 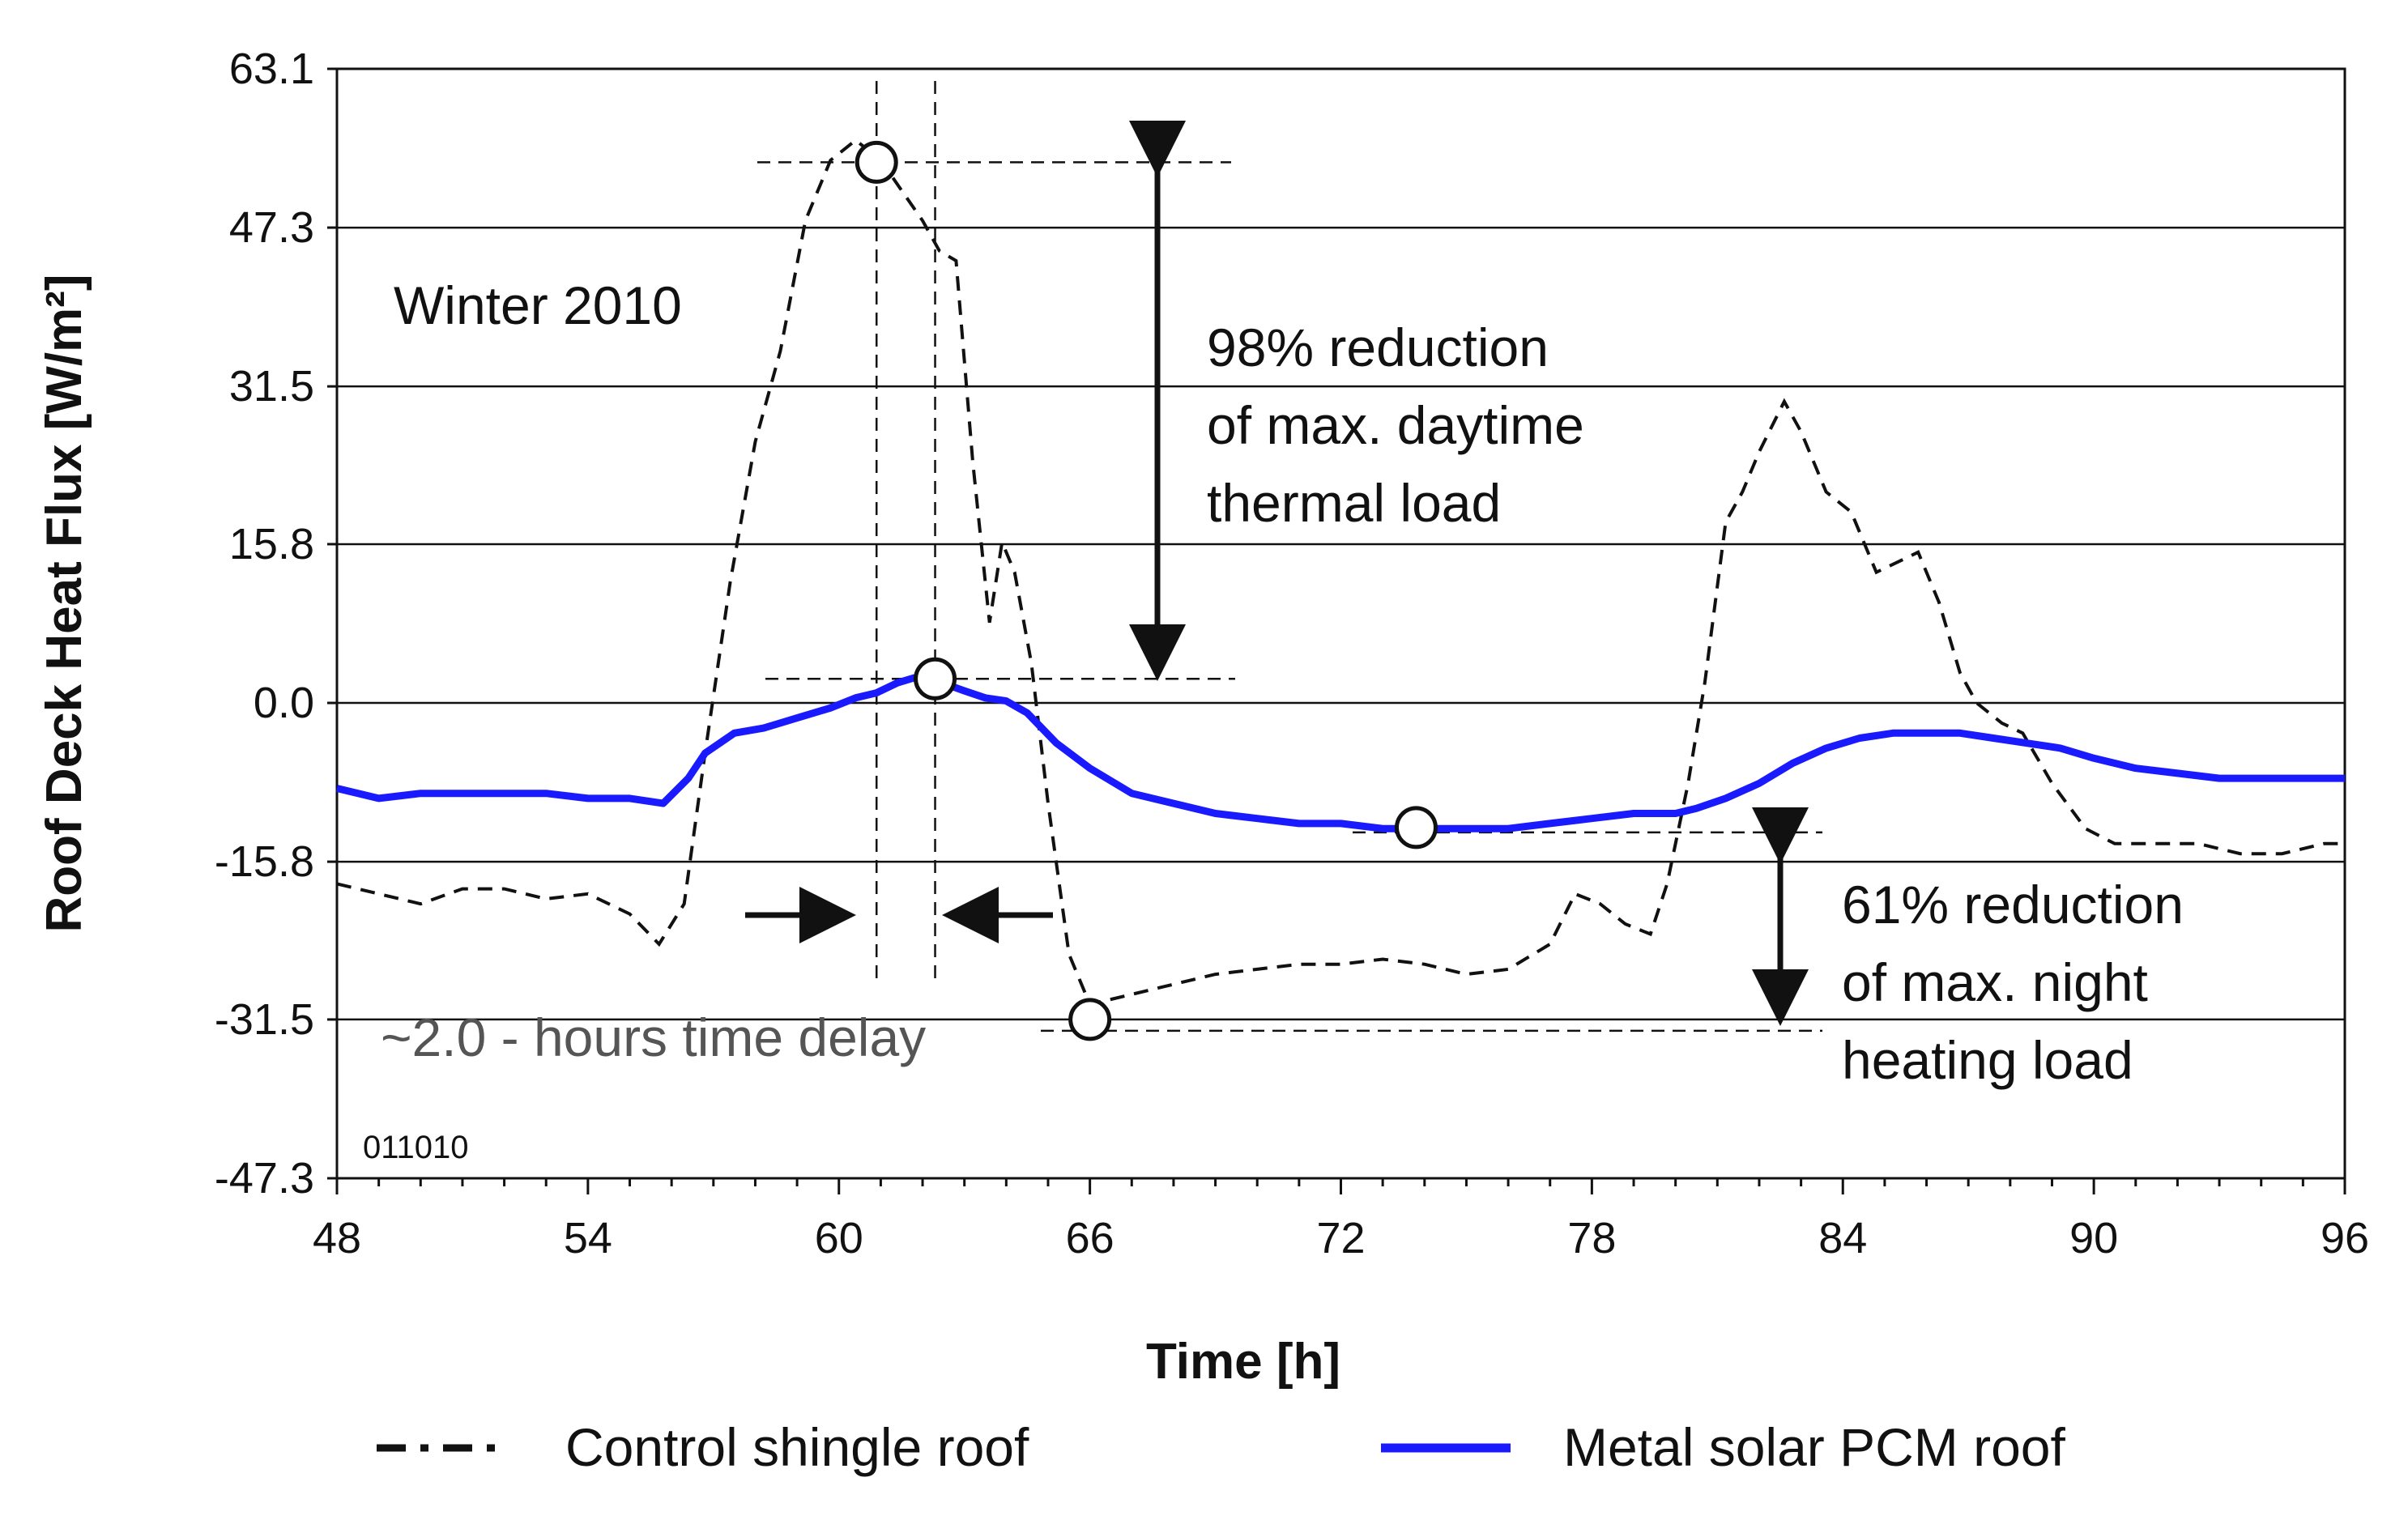 What do you see at coordinates (416, 1147) in the screenshot?
I see `figure-code: 011010` at bounding box center [416, 1147].